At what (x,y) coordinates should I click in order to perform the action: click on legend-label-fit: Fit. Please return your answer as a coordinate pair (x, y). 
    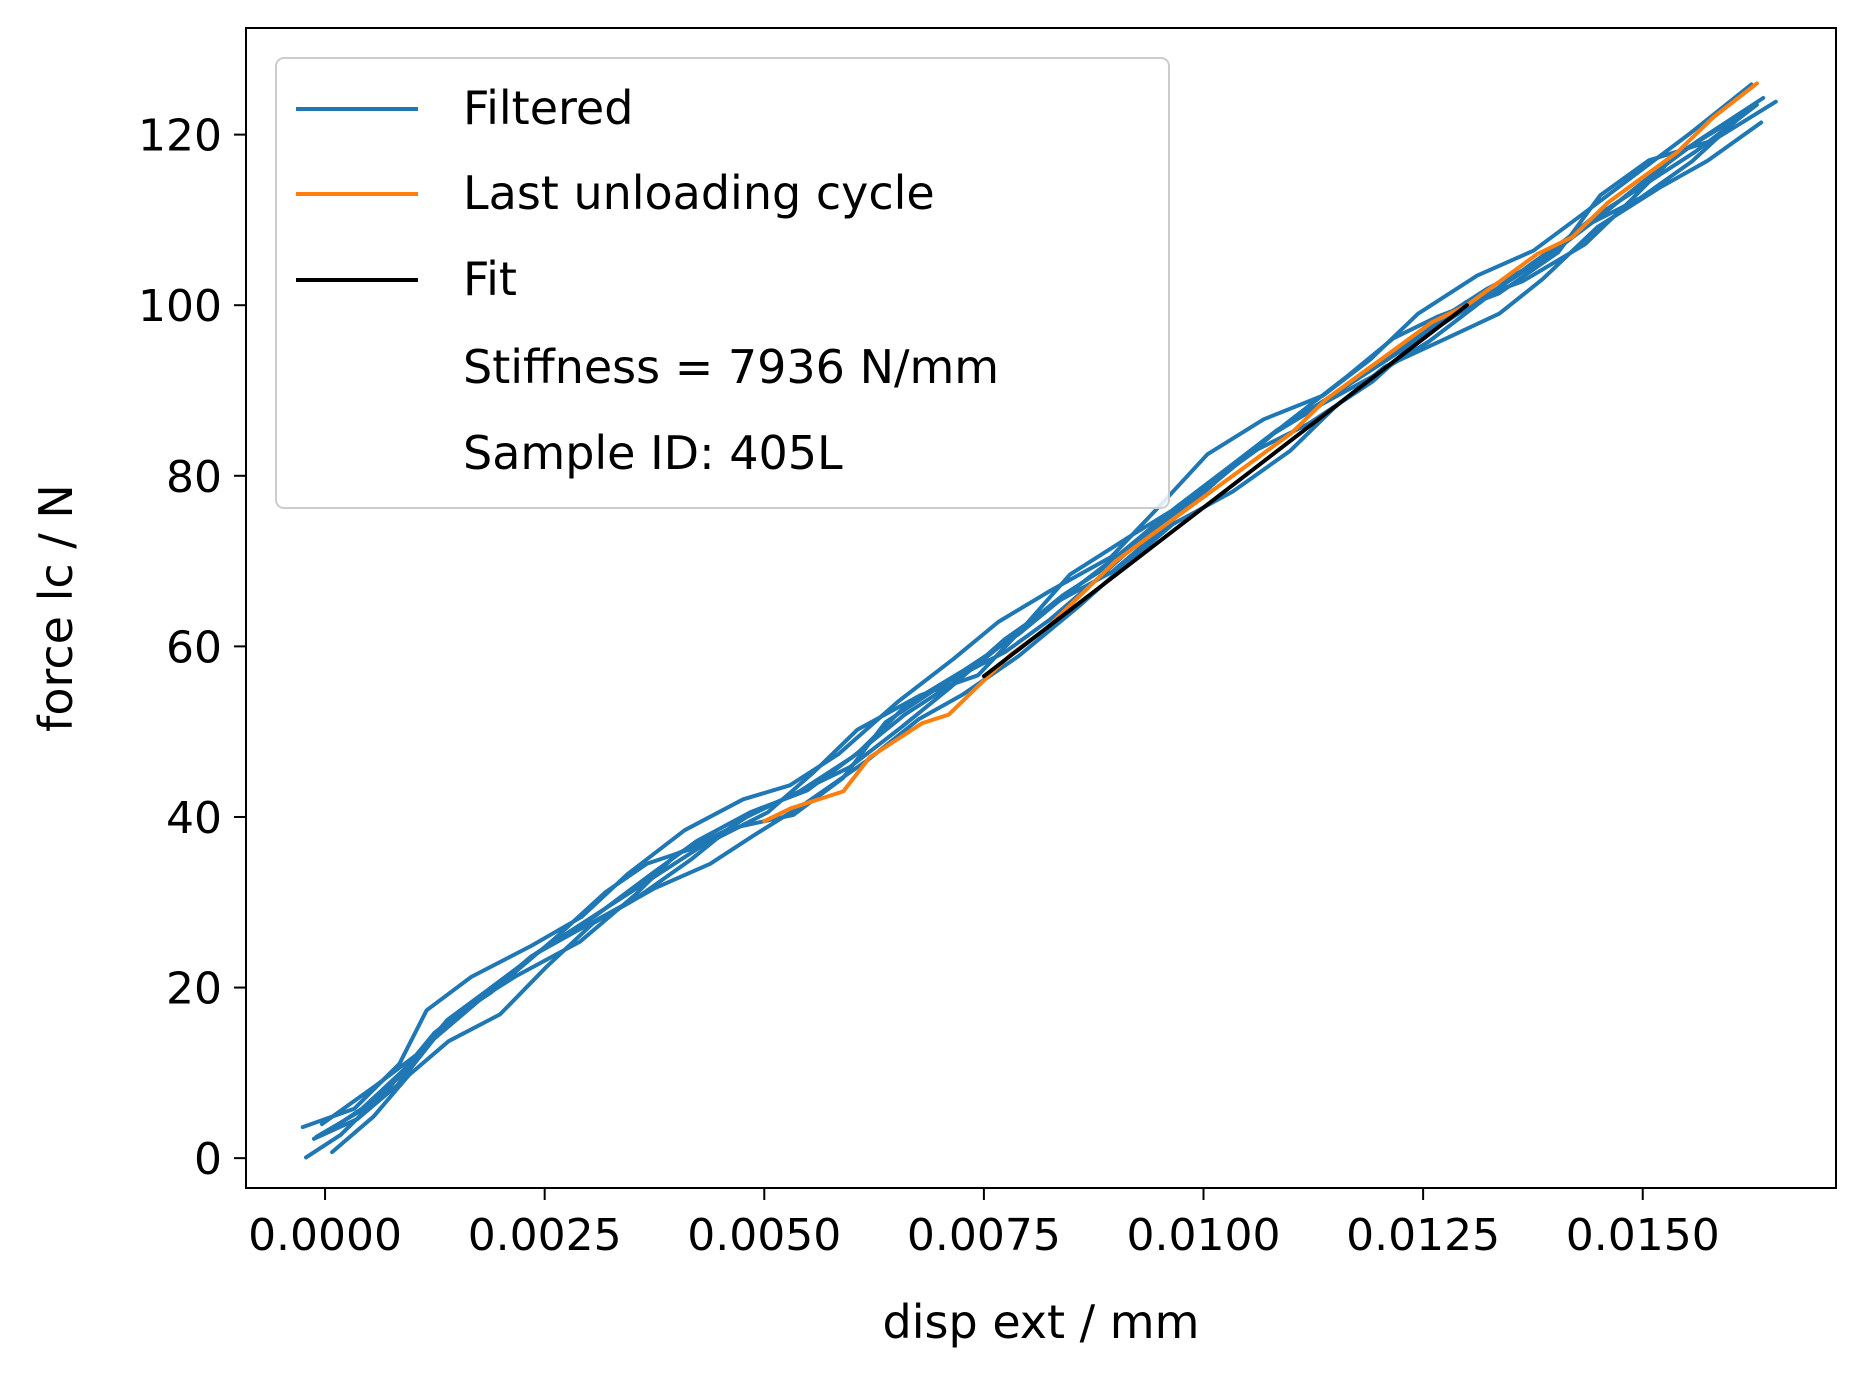
    Looking at the image, I should click on (490, 279).